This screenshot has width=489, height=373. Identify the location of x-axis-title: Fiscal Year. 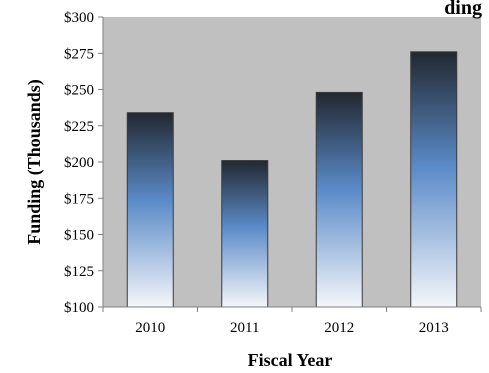
(290, 360).